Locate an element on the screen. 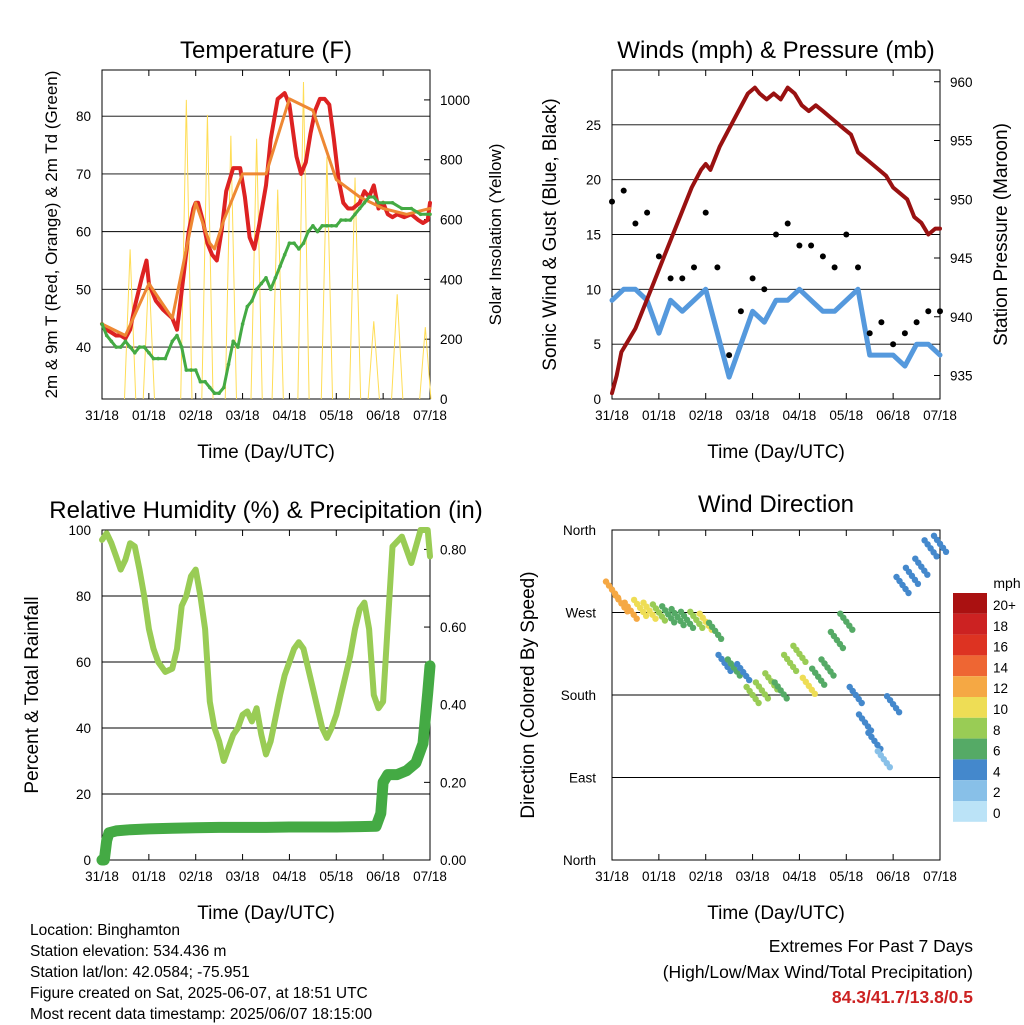  station-latlon: Station lat/lon: 42.0584; -75.951 is located at coordinates (140, 972).